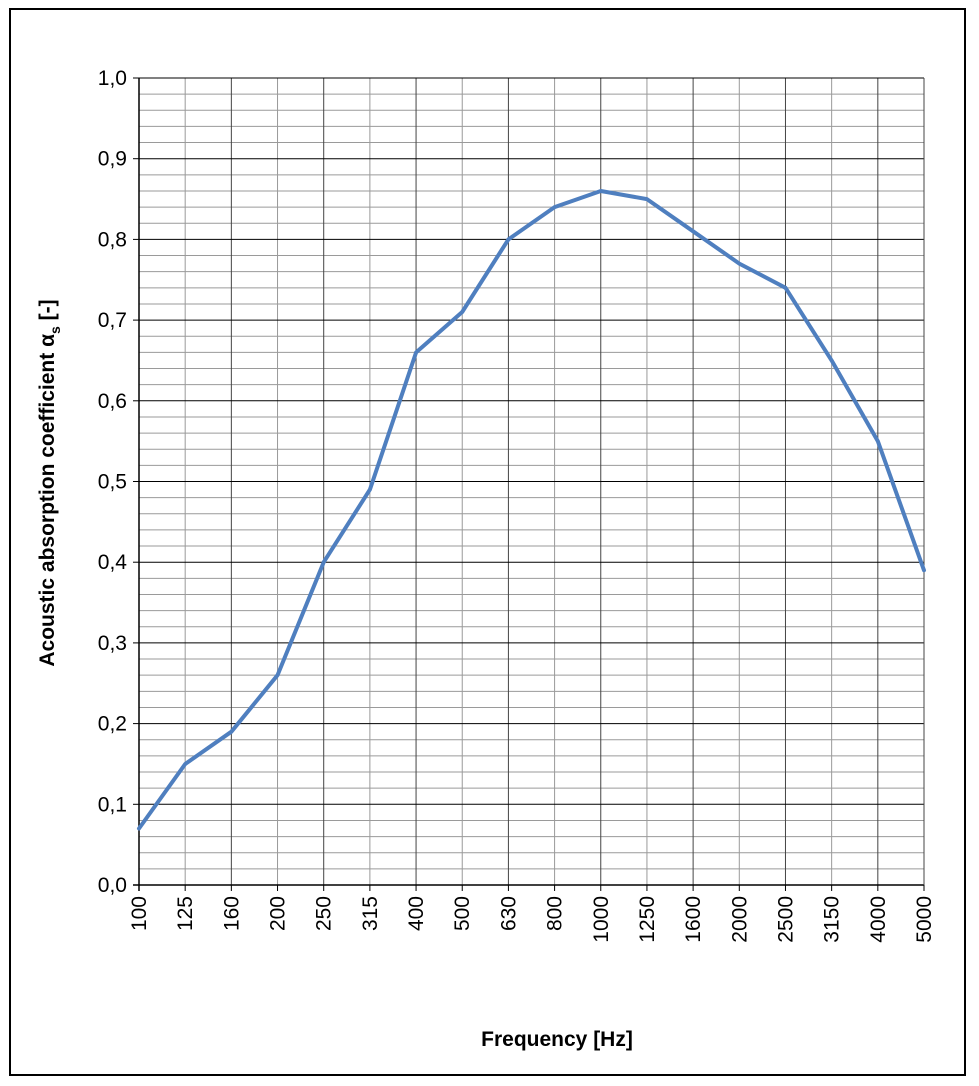  I want to click on y-tick-label: 0,2, so click(112, 724).